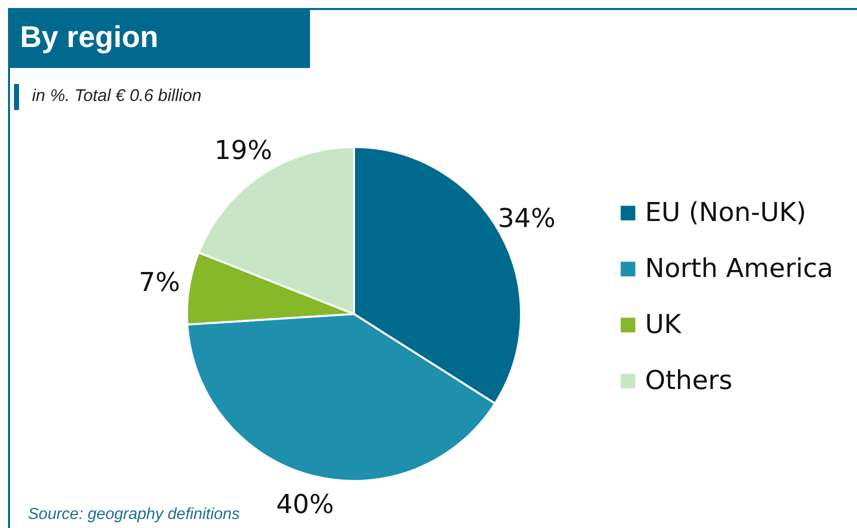 The width and height of the screenshot is (857, 528). Describe the element at coordinates (159, 38) in the screenshot. I see `chart-title: By region` at that location.